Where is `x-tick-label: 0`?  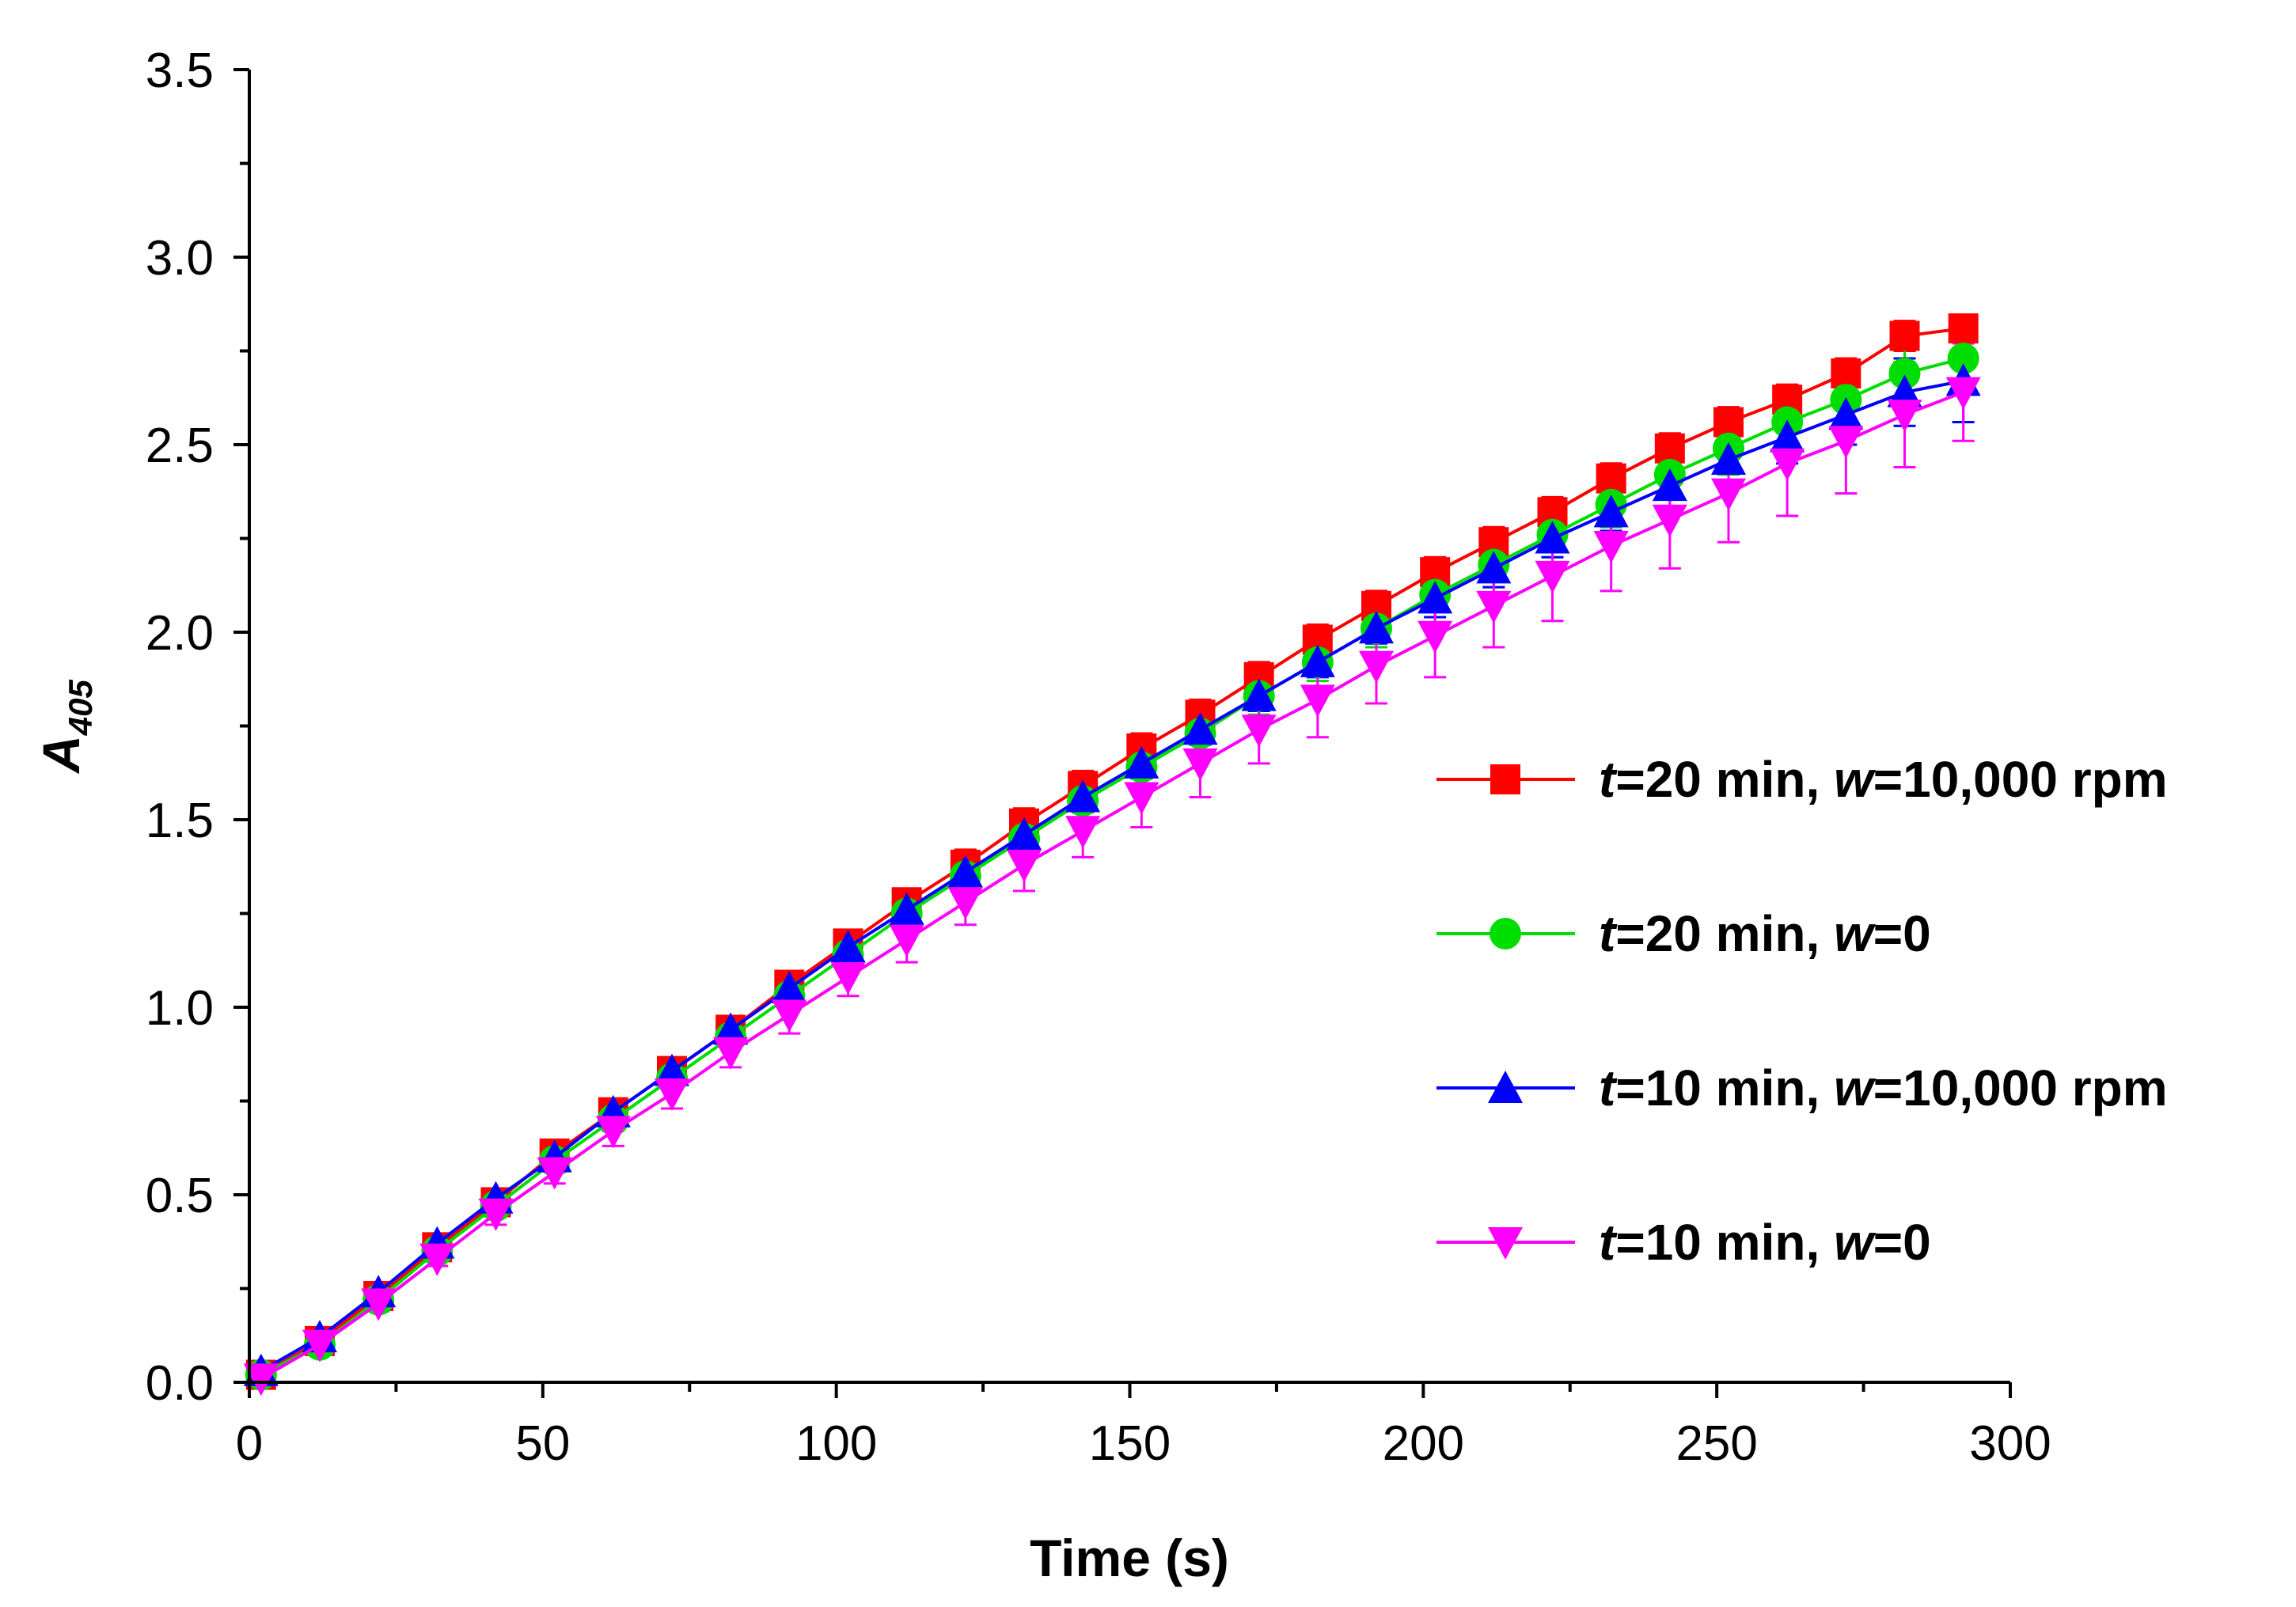 x-tick-label: 0 is located at coordinates (249, 1443).